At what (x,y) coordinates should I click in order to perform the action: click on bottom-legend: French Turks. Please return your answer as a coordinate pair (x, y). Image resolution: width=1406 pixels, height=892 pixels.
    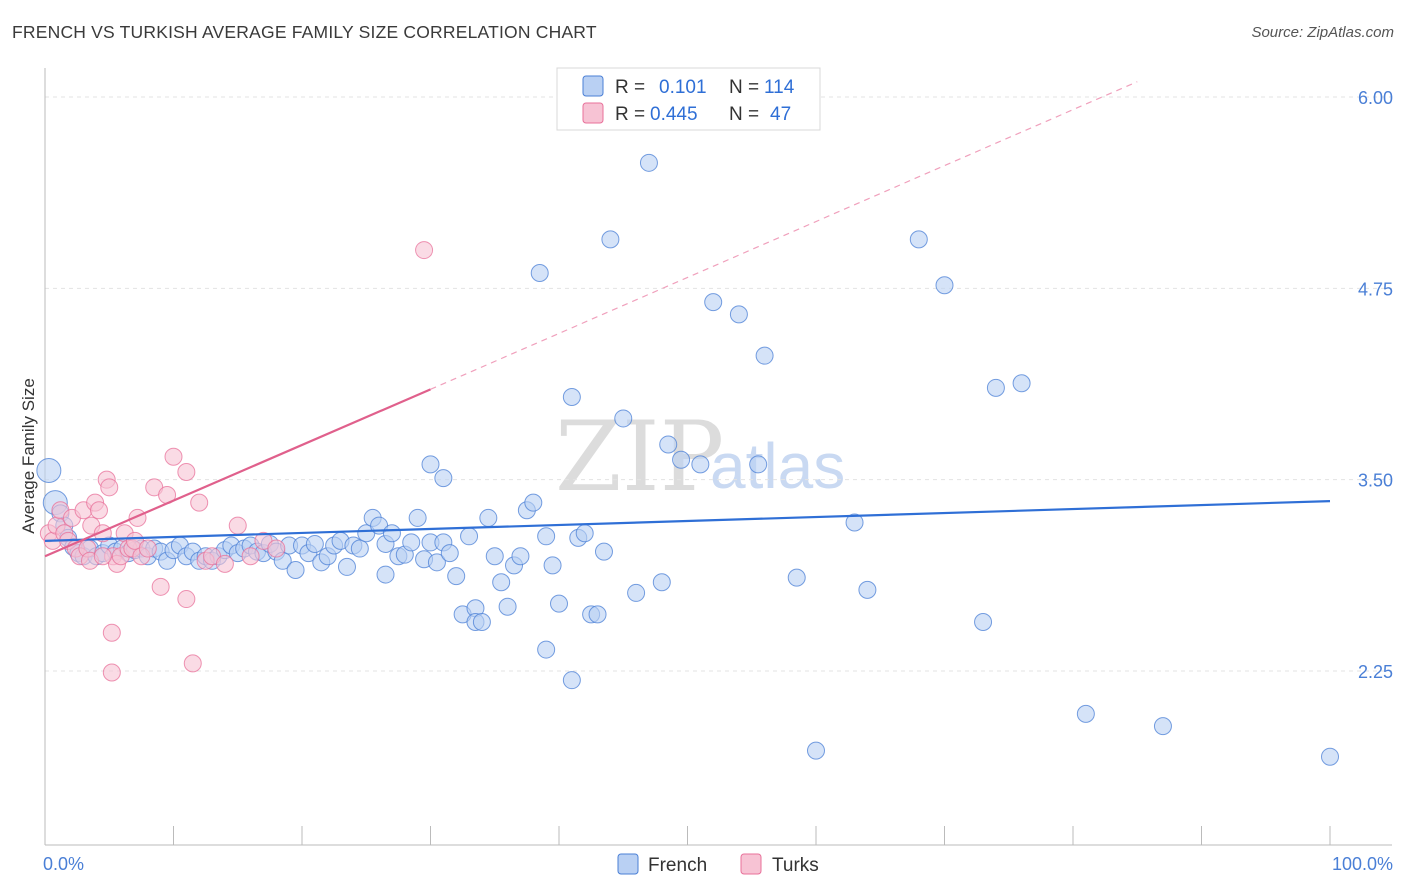
    Looking at the image, I should click on (718, 864).